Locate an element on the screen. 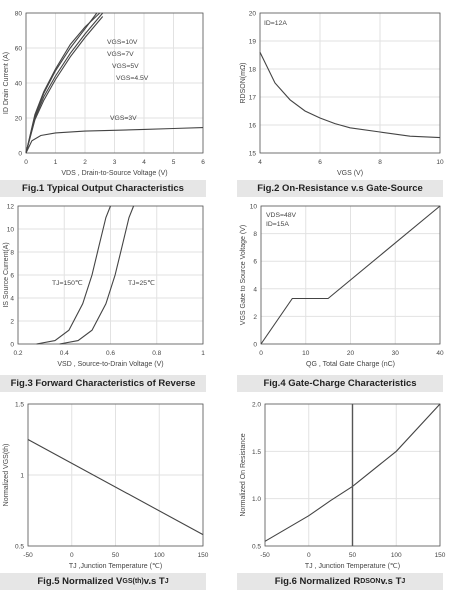 The height and width of the screenshot is (597, 452). y-tick-label: 40 is located at coordinates (19, 84).